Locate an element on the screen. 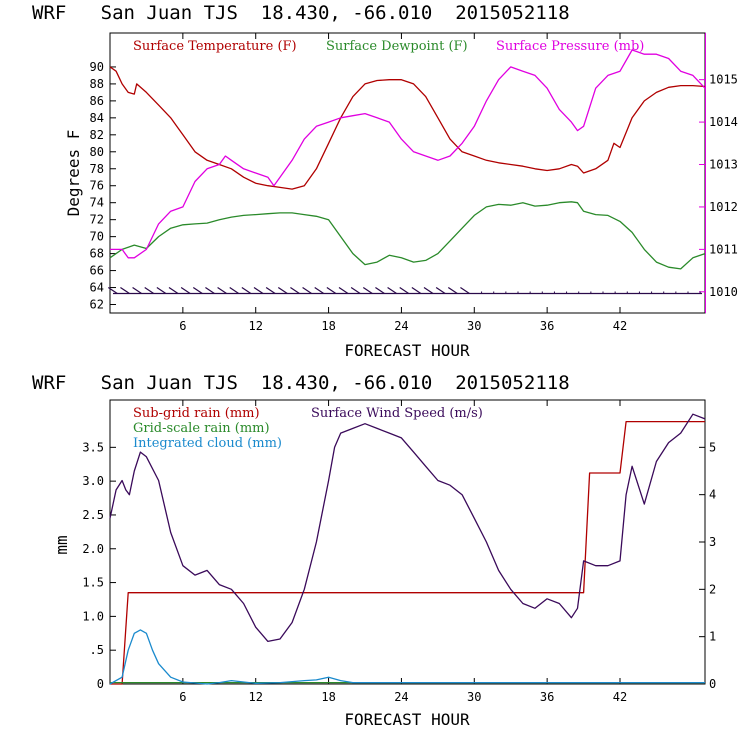 This screenshot has width=740, height=740. y-tick-label: 84 is located at coordinates (97, 118).